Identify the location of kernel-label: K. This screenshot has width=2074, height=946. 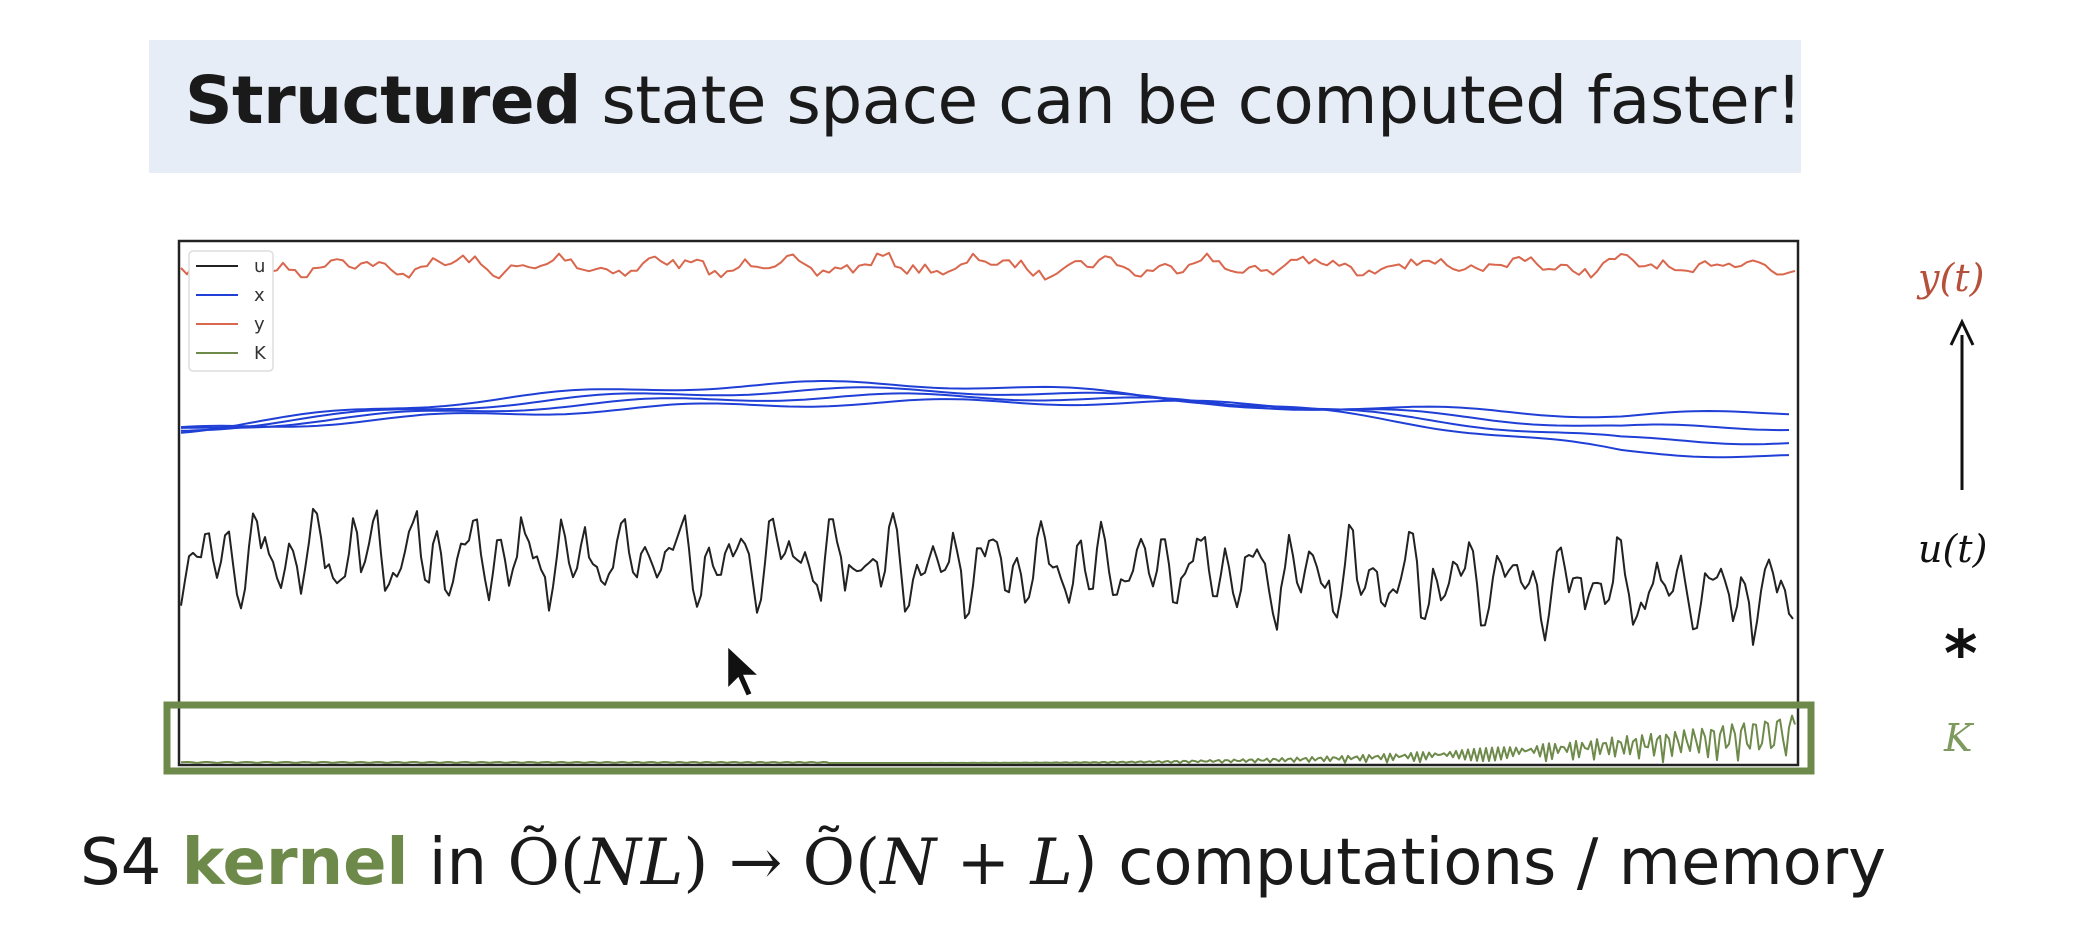
(1958, 738).